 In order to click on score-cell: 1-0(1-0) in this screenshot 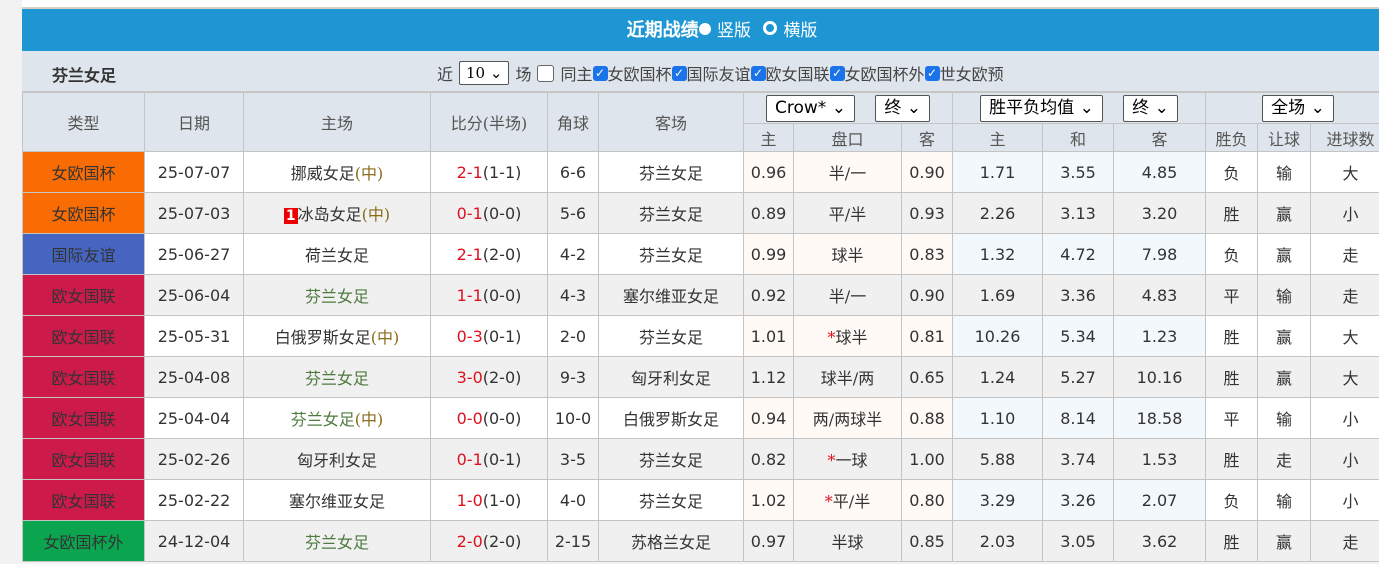, I will do `click(489, 500)`.